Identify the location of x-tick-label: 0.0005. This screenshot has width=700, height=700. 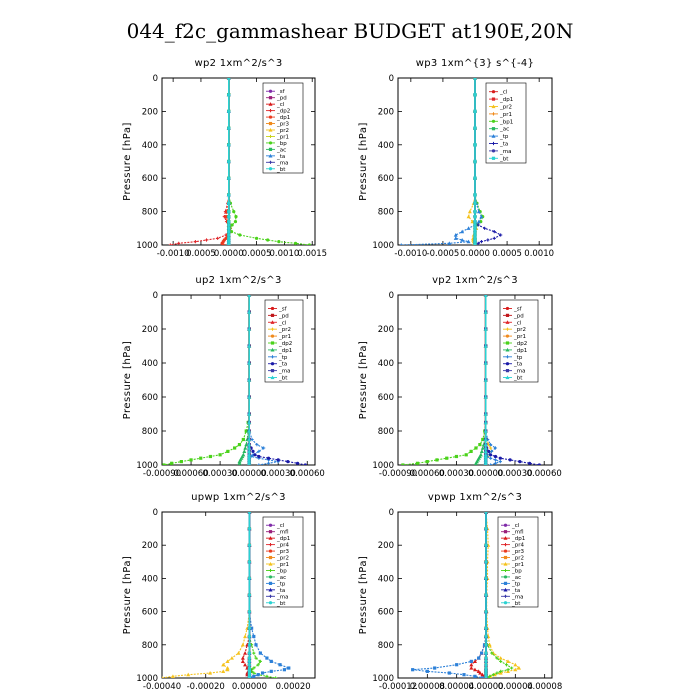
(507, 254).